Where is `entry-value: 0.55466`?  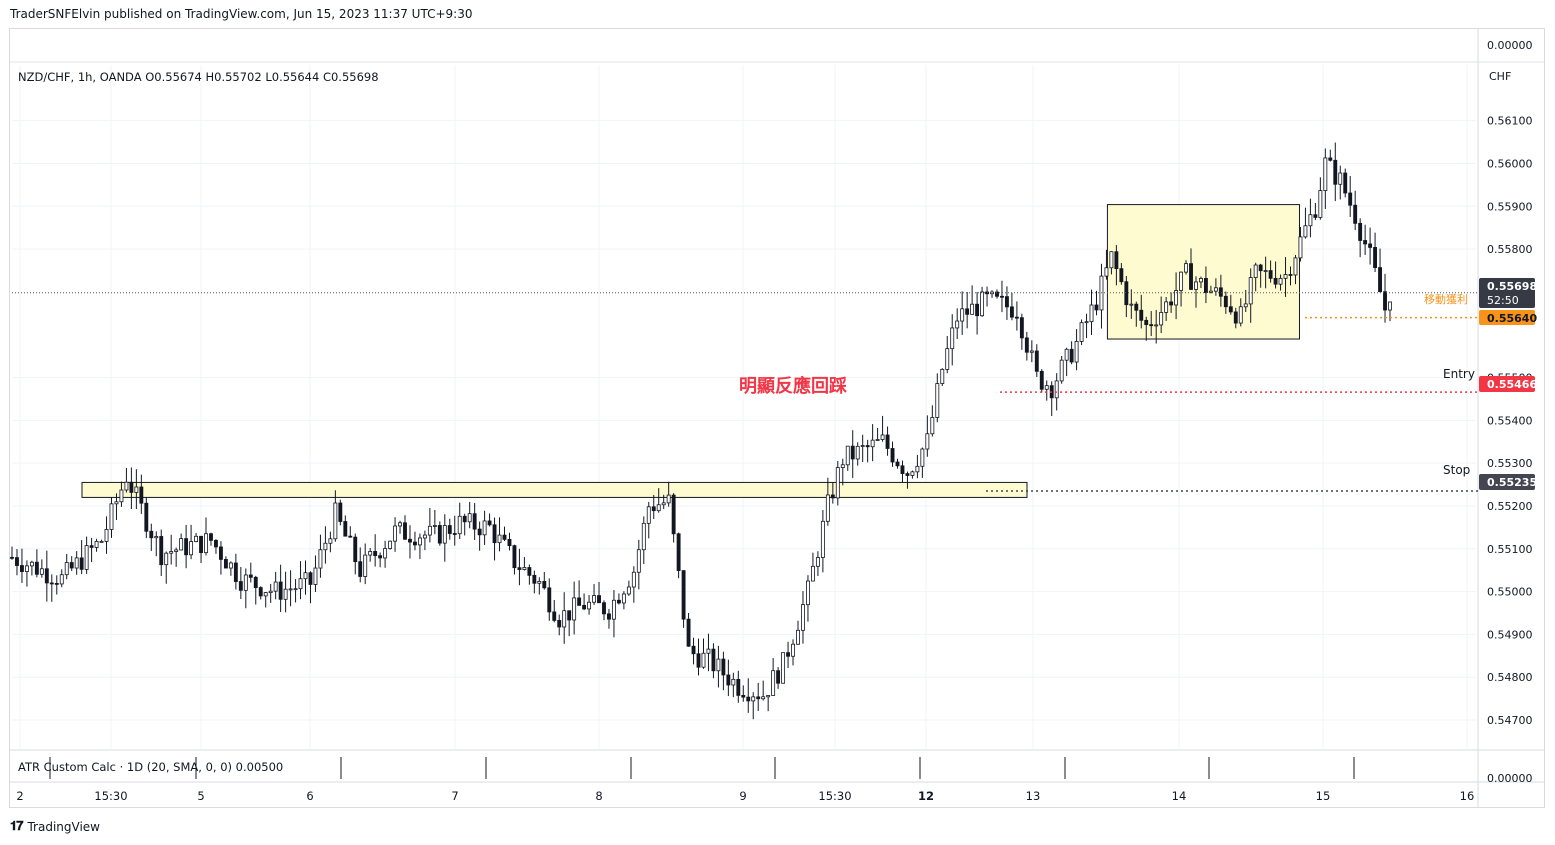
entry-value: 0.55466 is located at coordinates (1512, 384).